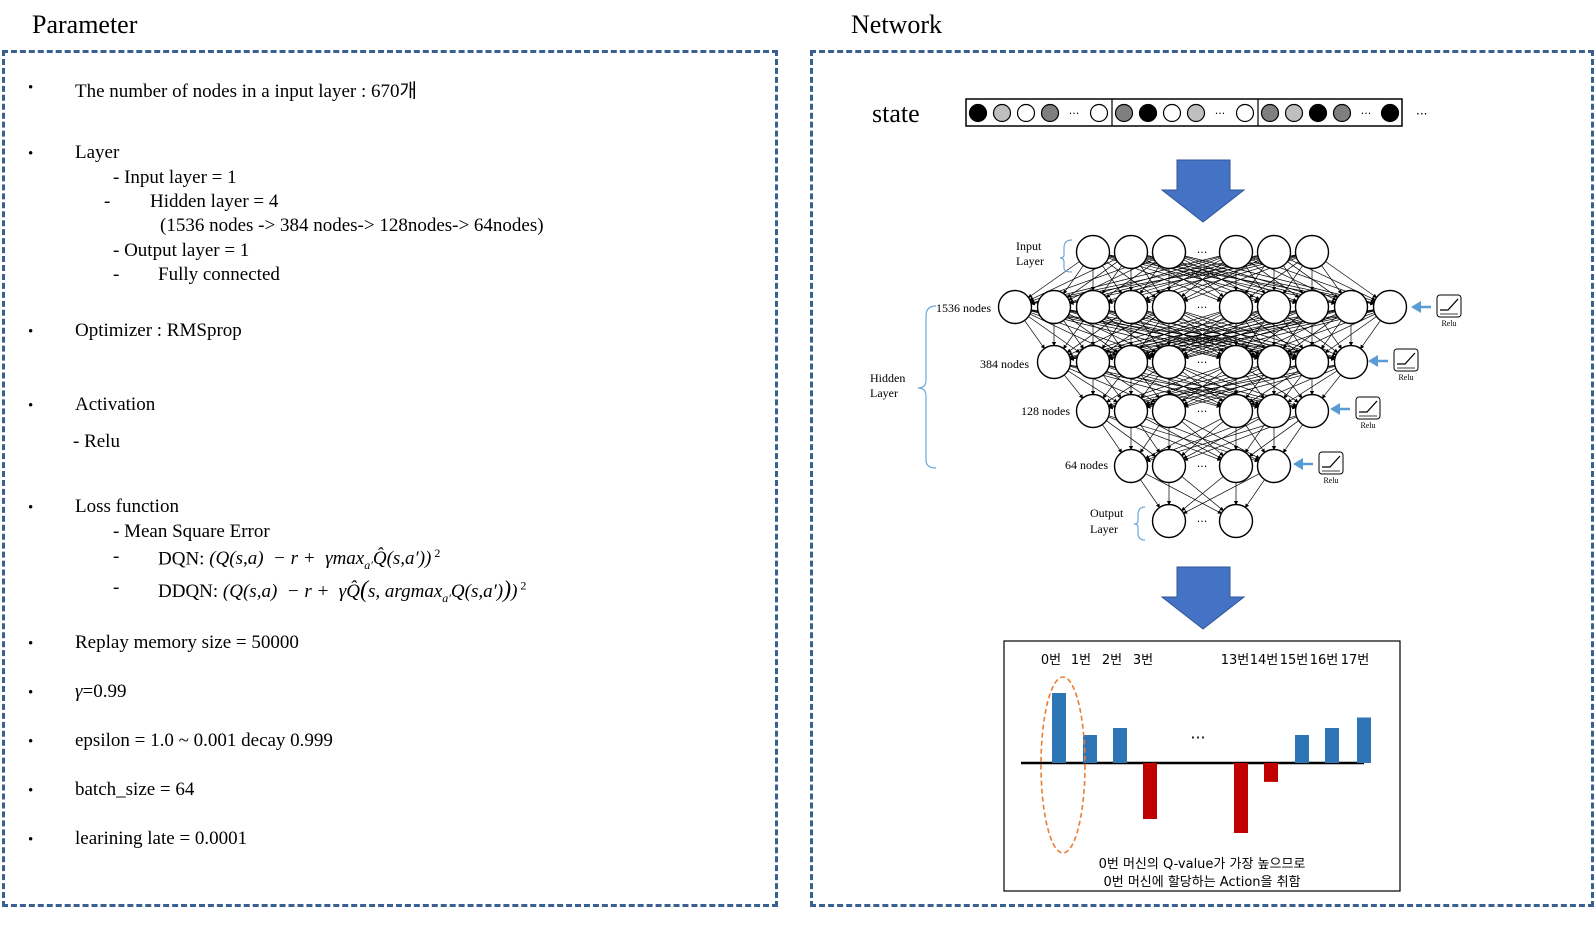 The image size is (1596, 939). Describe the element at coordinates (1104, 529) in the screenshot. I see `output-layer-label-2: Layer` at that location.